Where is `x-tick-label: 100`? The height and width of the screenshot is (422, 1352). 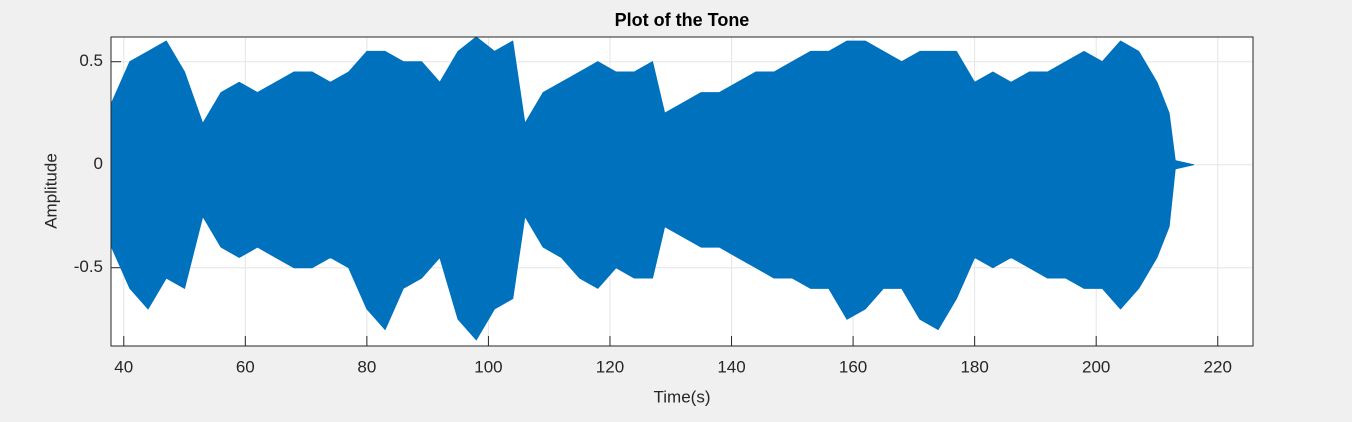 x-tick-label: 100 is located at coordinates (488, 366).